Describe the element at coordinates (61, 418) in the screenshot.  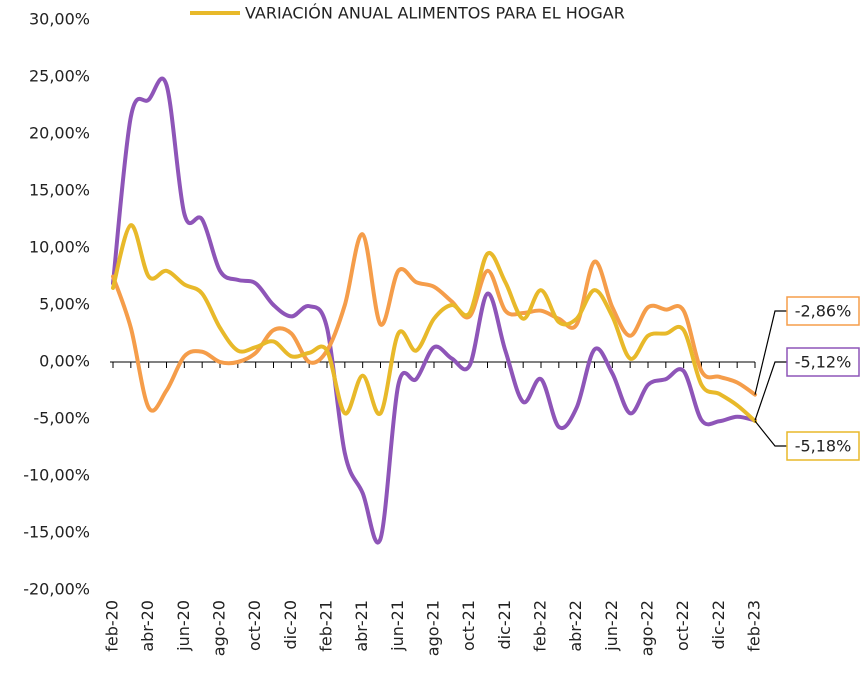
I see `y-tick-label: -5,00%` at that location.